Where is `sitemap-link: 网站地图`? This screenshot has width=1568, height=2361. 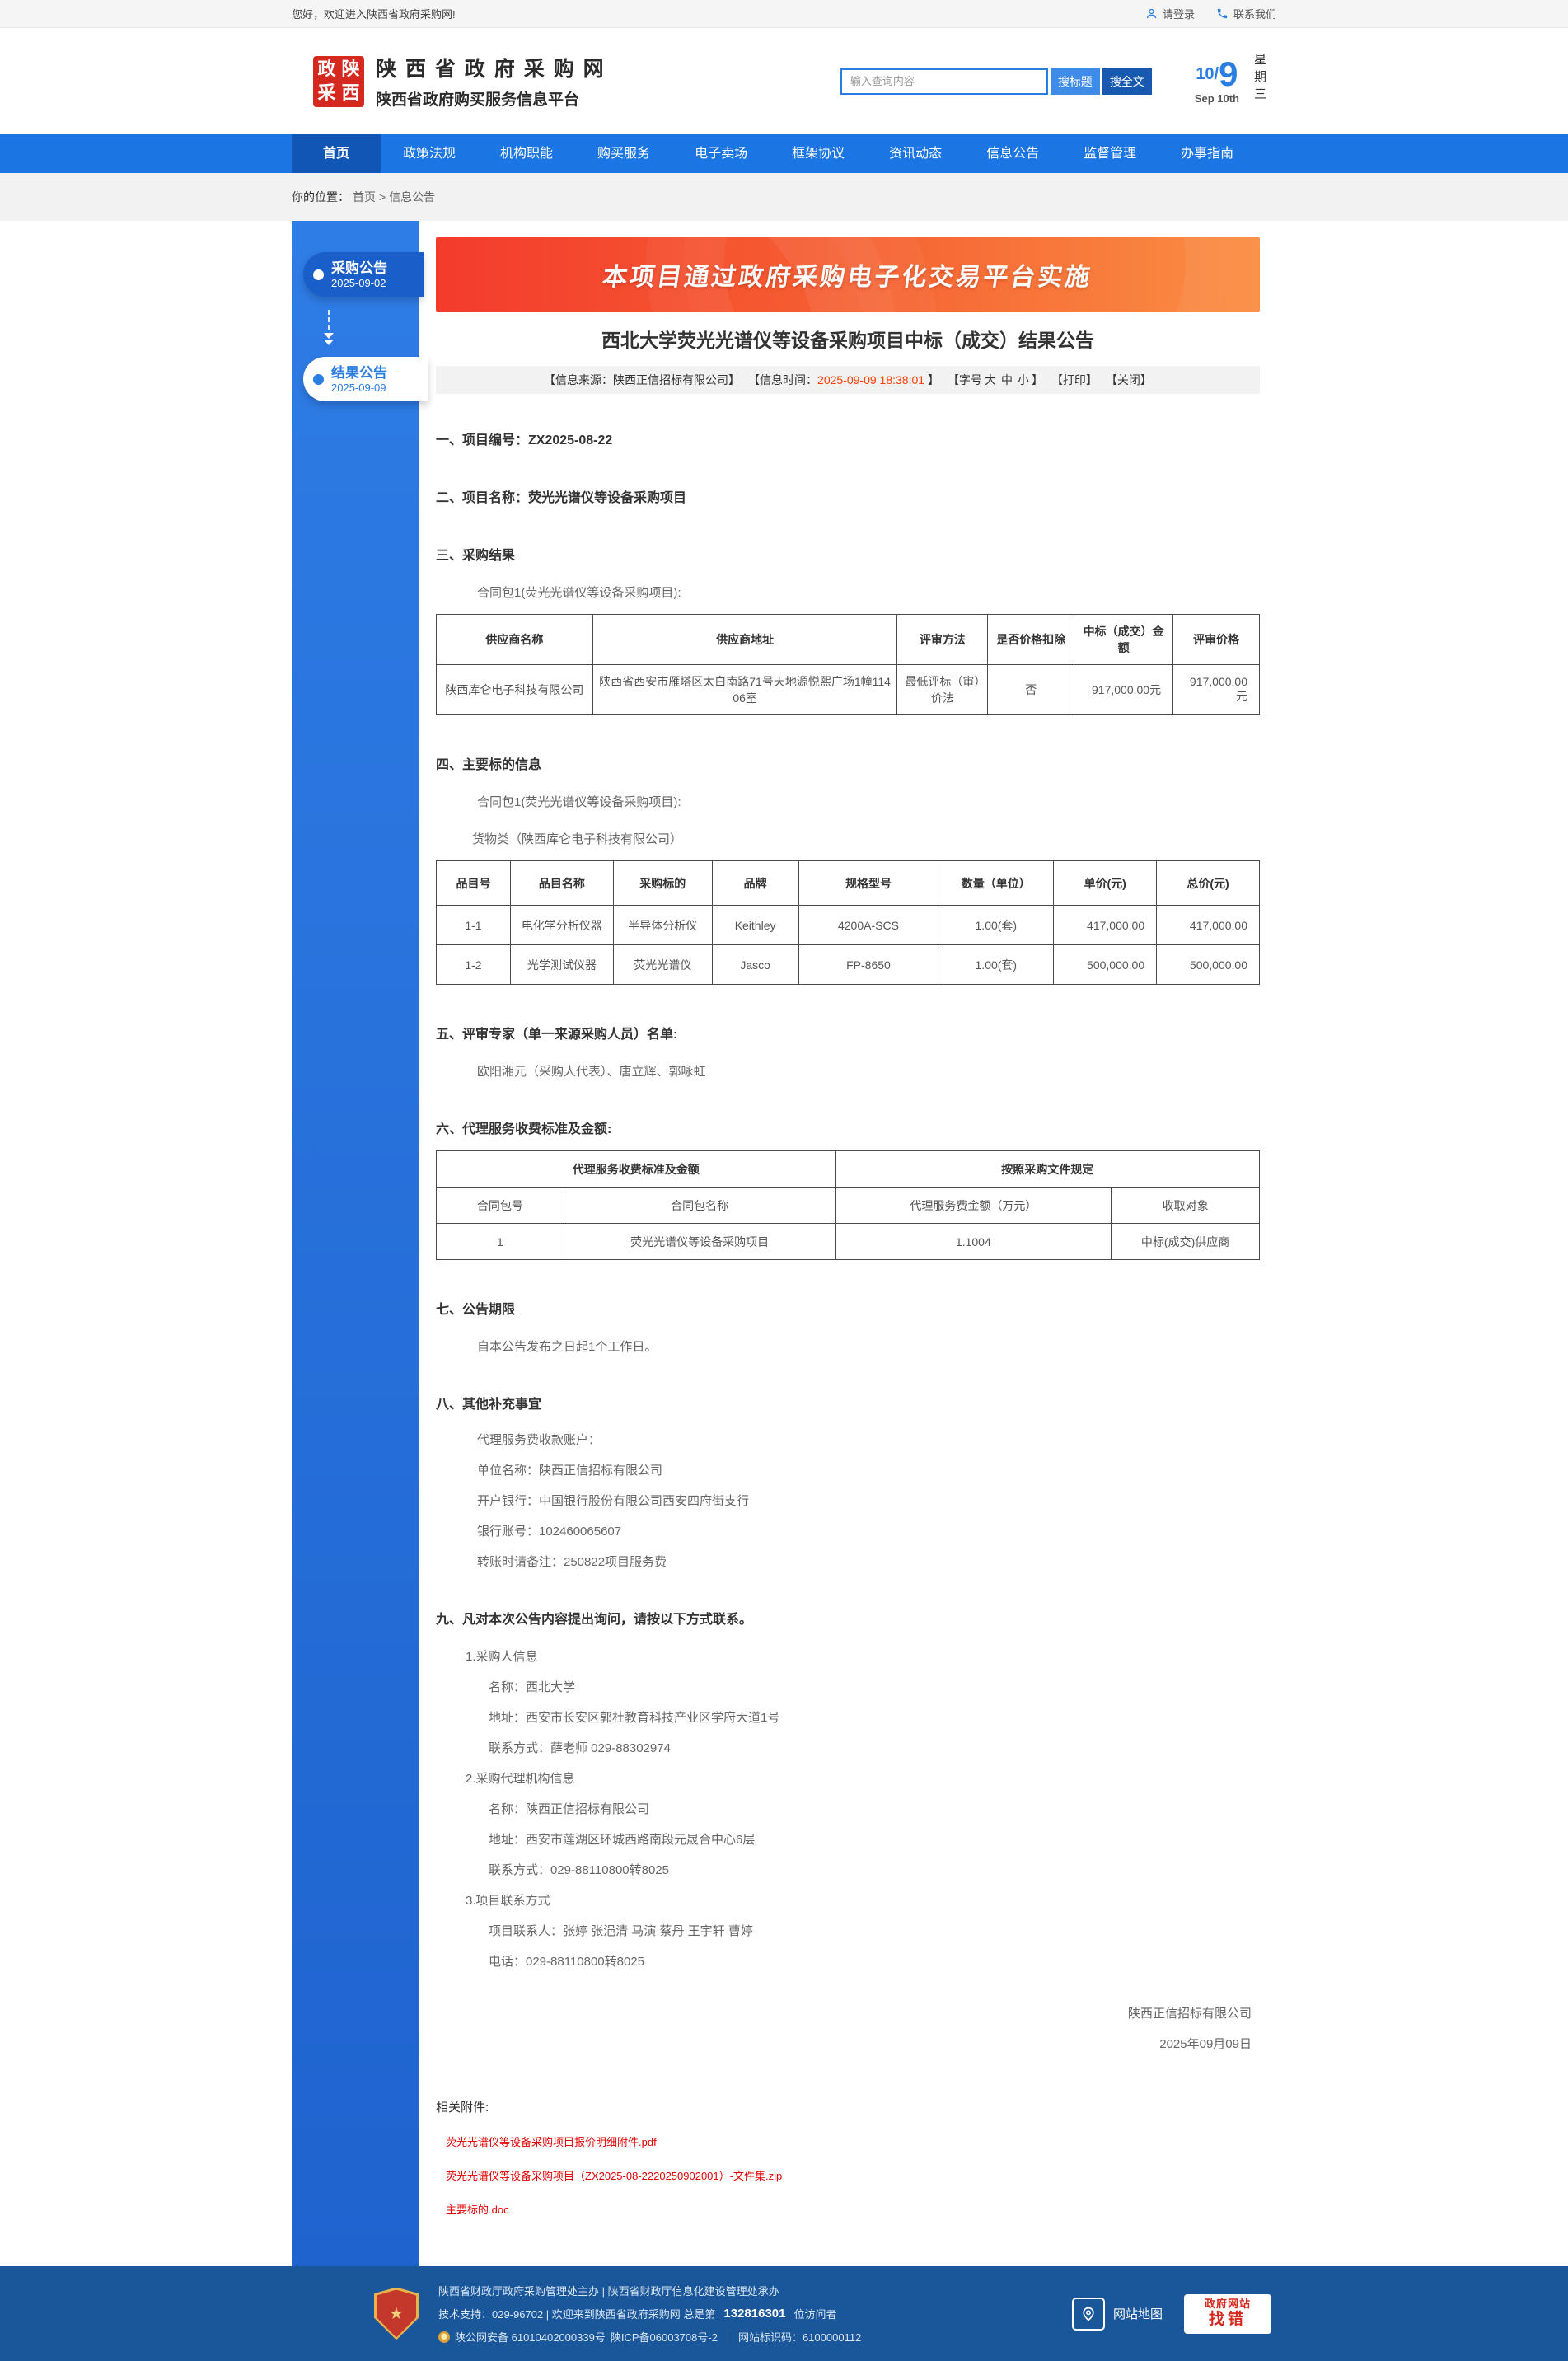
sitemap-link: 网站地图 is located at coordinates (1117, 2314).